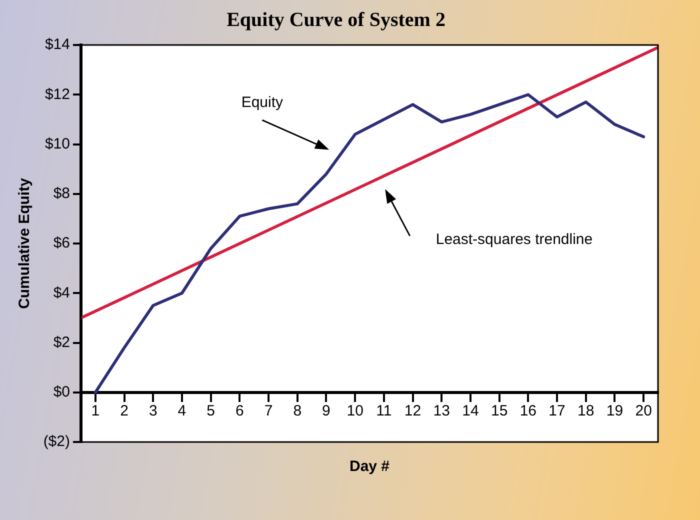  What do you see at coordinates (56, 441) in the screenshot?
I see `y-tick-label: ($2)` at bounding box center [56, 441].